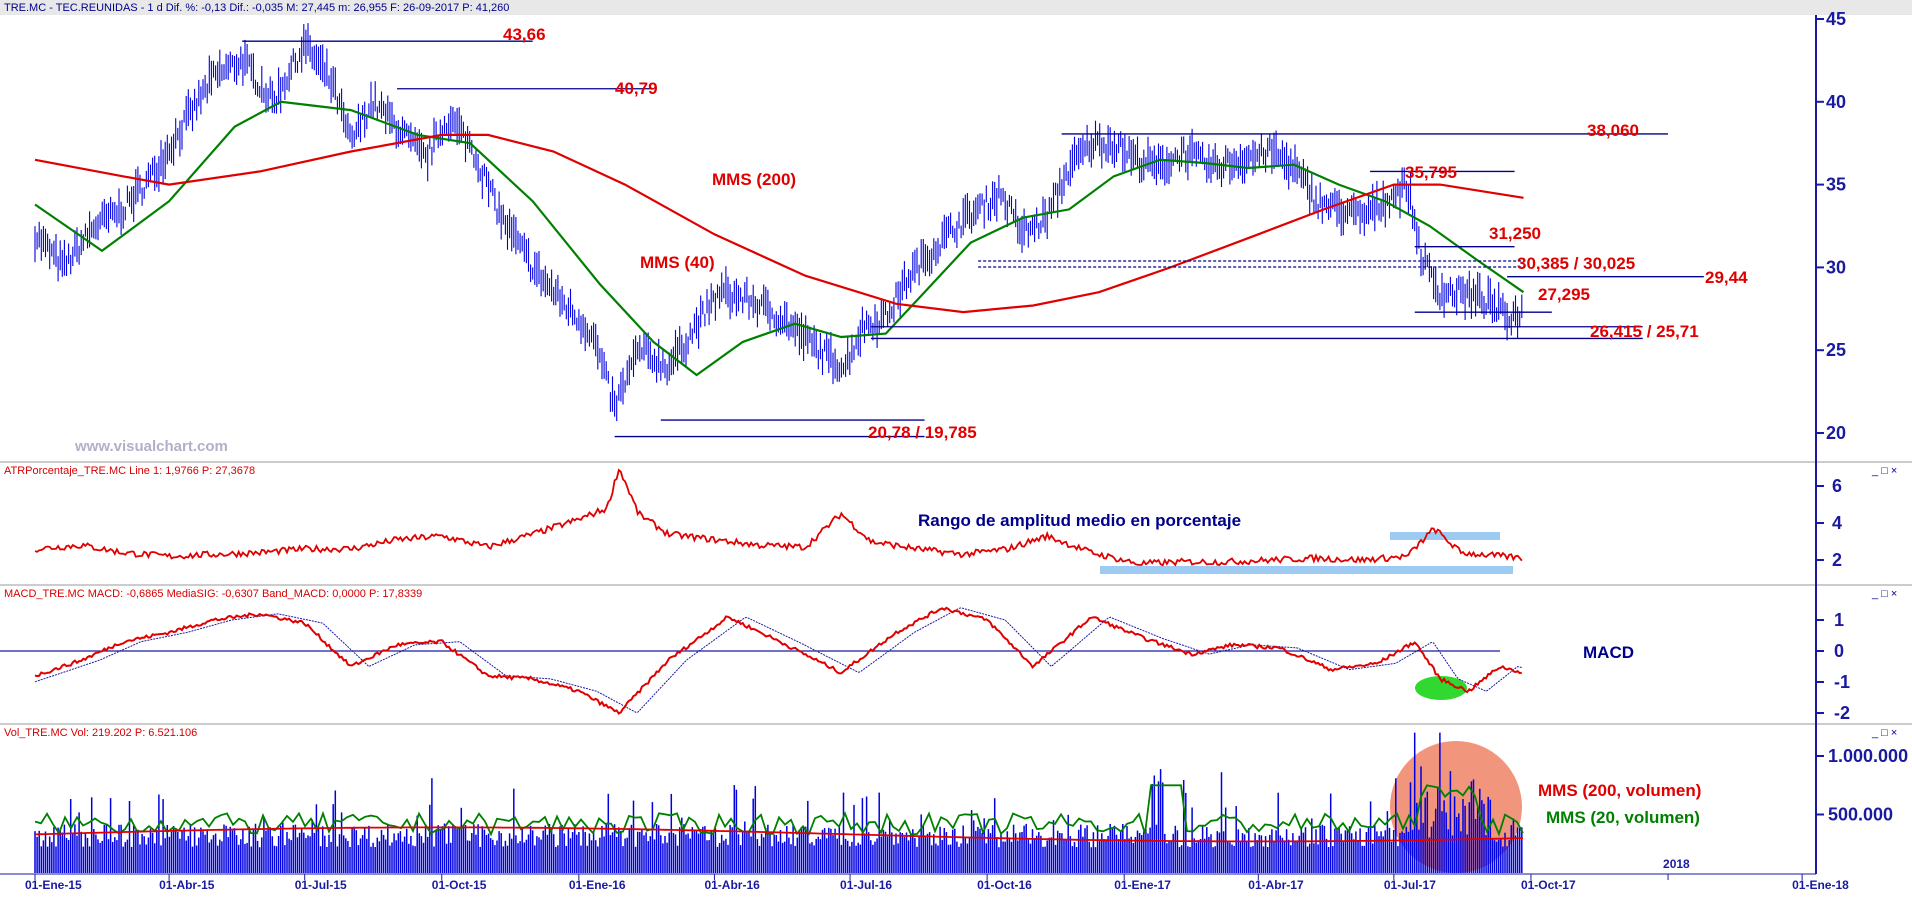  What do you see at coordinates (459, 885) in the screenshot?
I see `x-tick-label: 01-Oct-15` at bounding box center [459, 885].